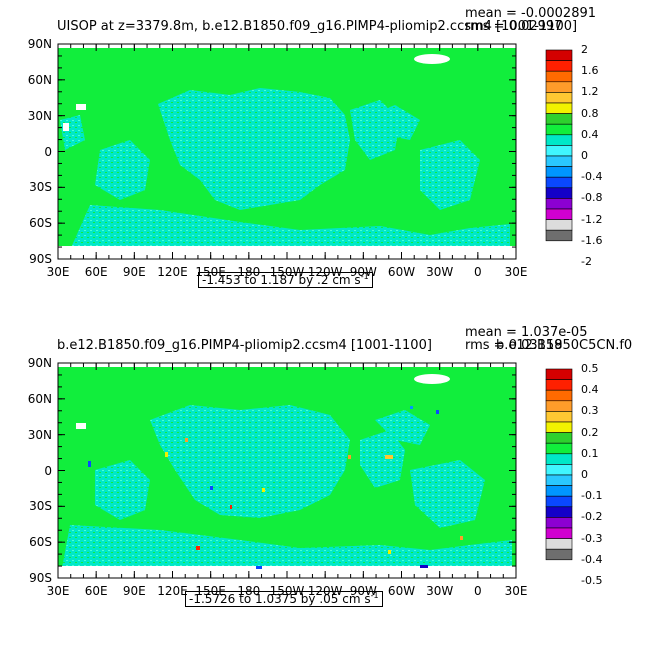 This screenshot has width=647, height=647. Describe the element at coordinates (590, 432) in the screenshot. I see `colorbar-label: 0.2` at that location.